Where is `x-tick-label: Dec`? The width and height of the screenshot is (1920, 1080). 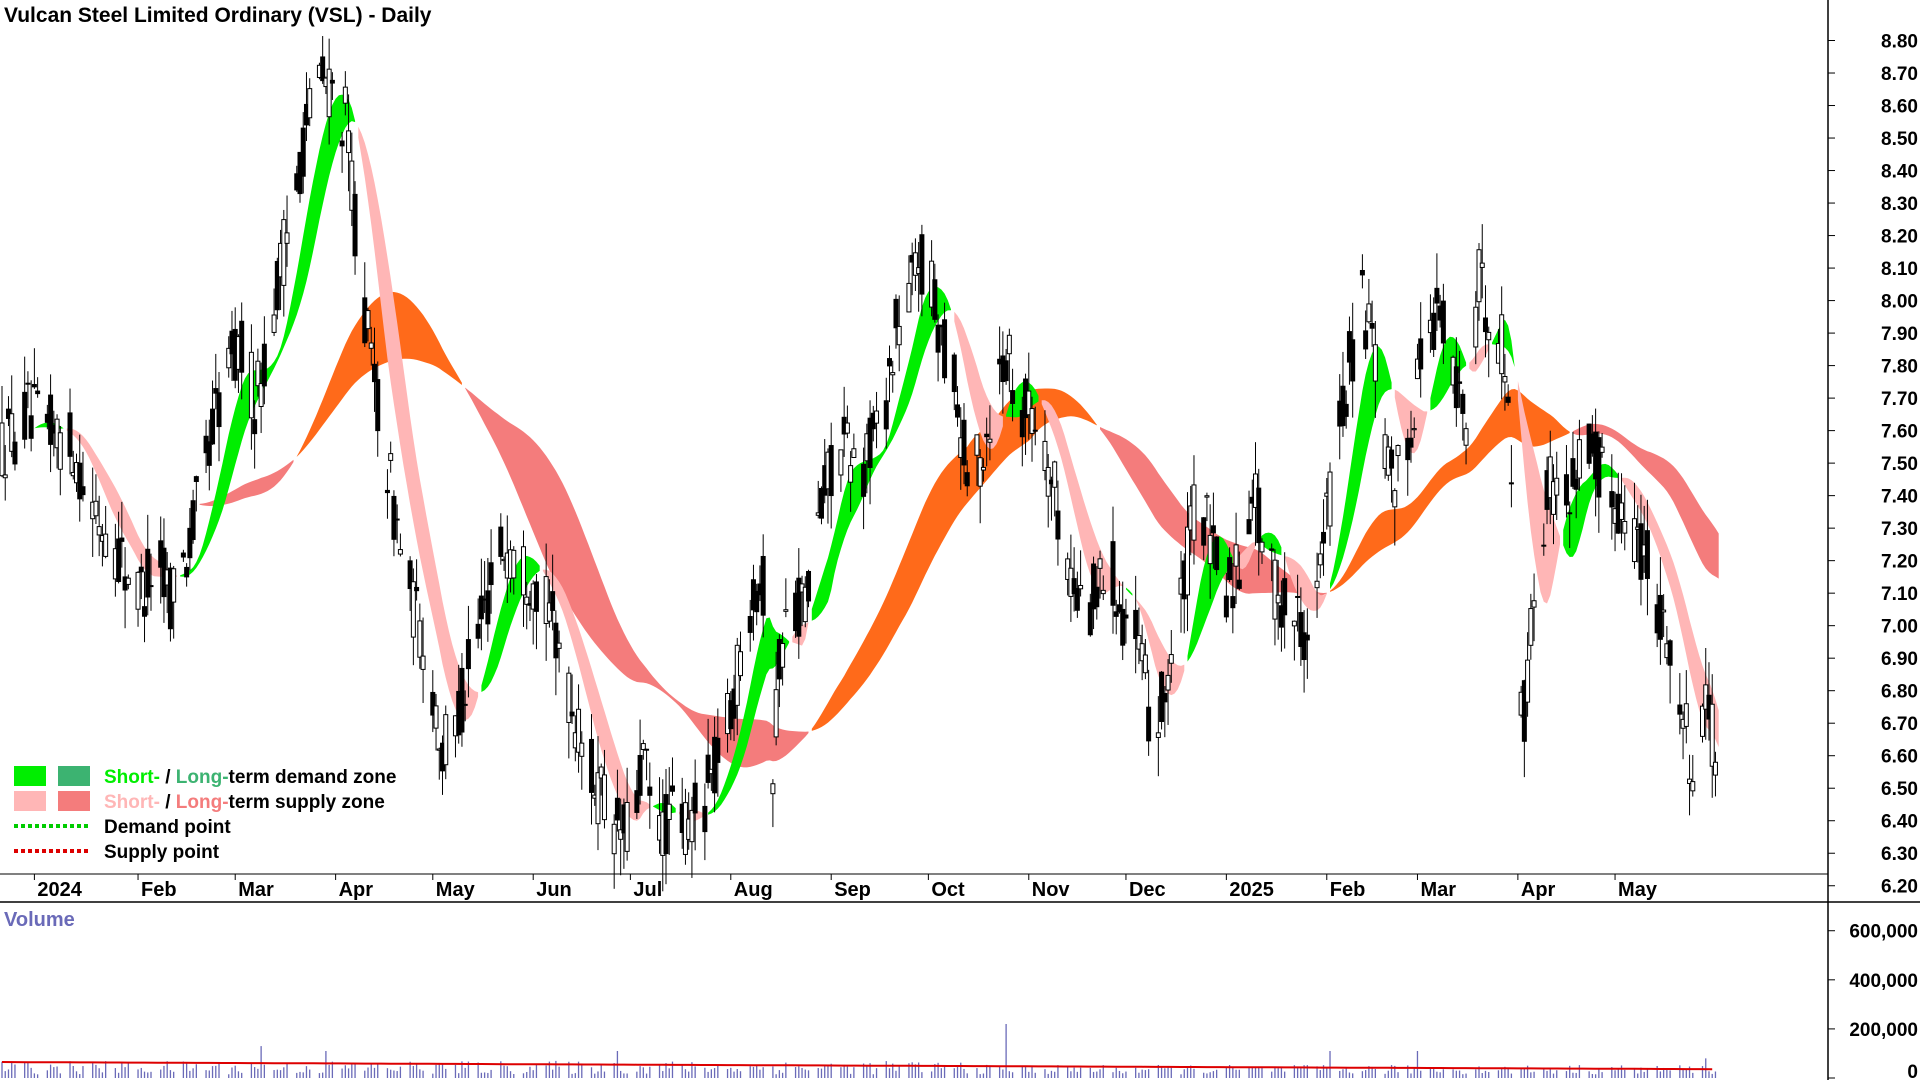
x-tick-label: Dec is located at coordinates (1147, 890).